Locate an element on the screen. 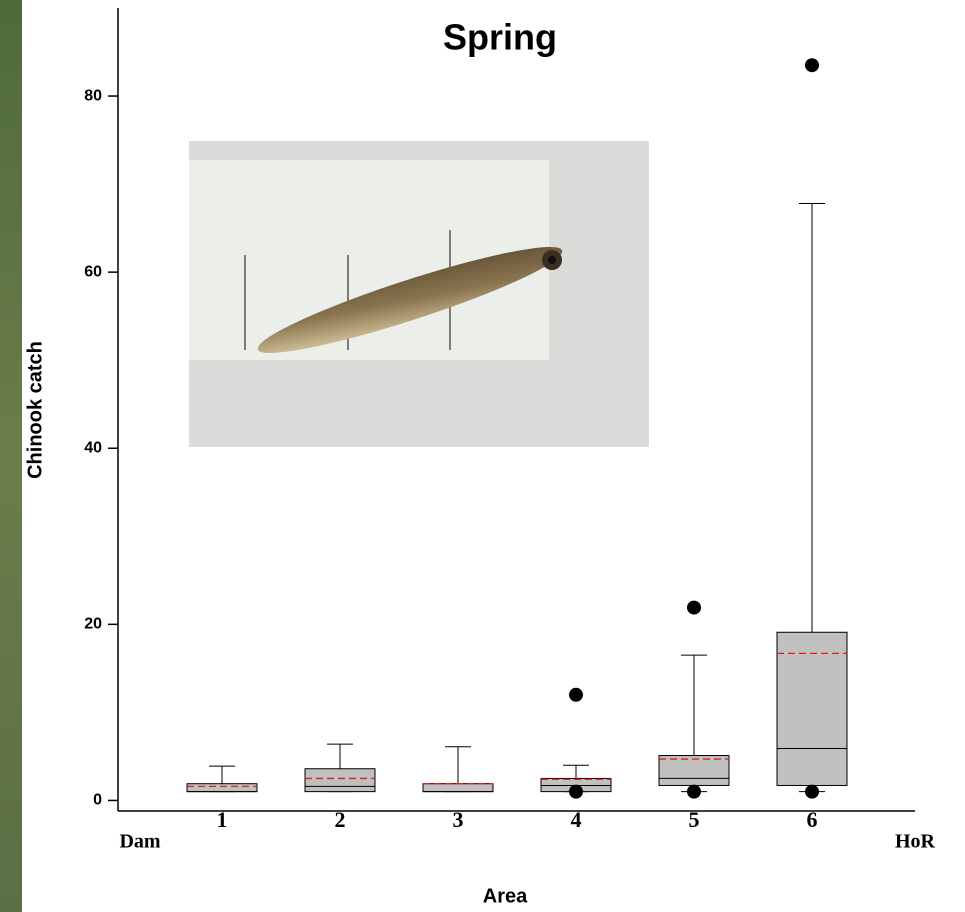 This screenshot has width=965, height=912. x-tick-label: 2 is located at coordinates (340, 819).